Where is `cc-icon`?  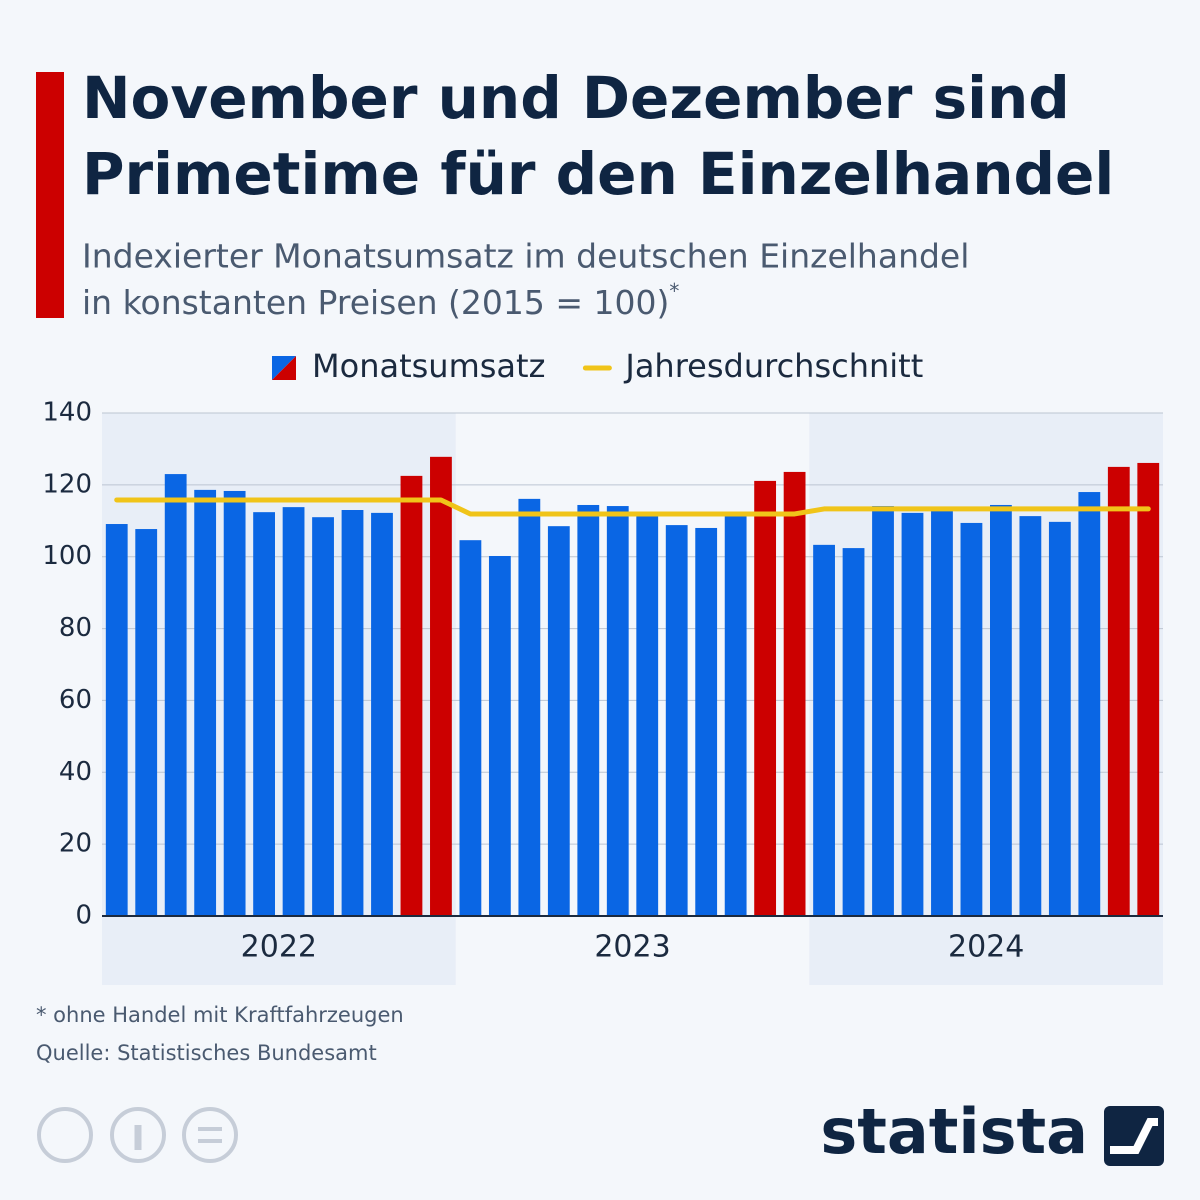
cc-icon is located at coordinates (65, 1135).